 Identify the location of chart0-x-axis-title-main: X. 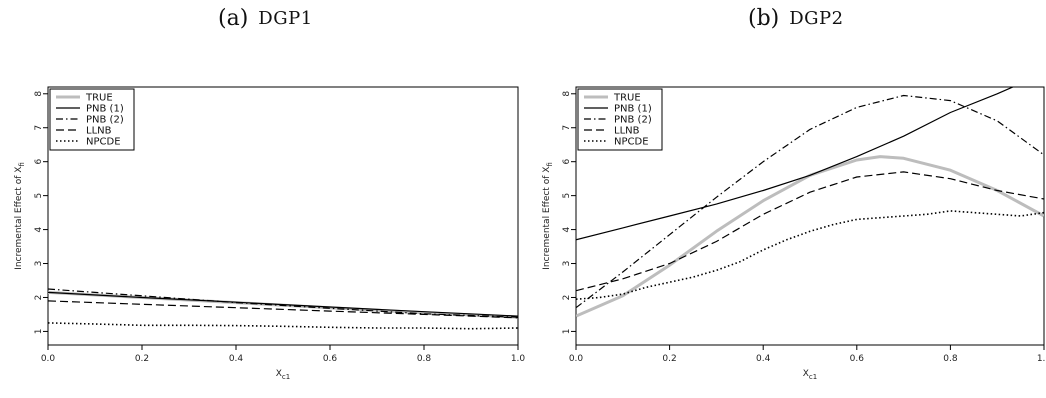
(279, 374).